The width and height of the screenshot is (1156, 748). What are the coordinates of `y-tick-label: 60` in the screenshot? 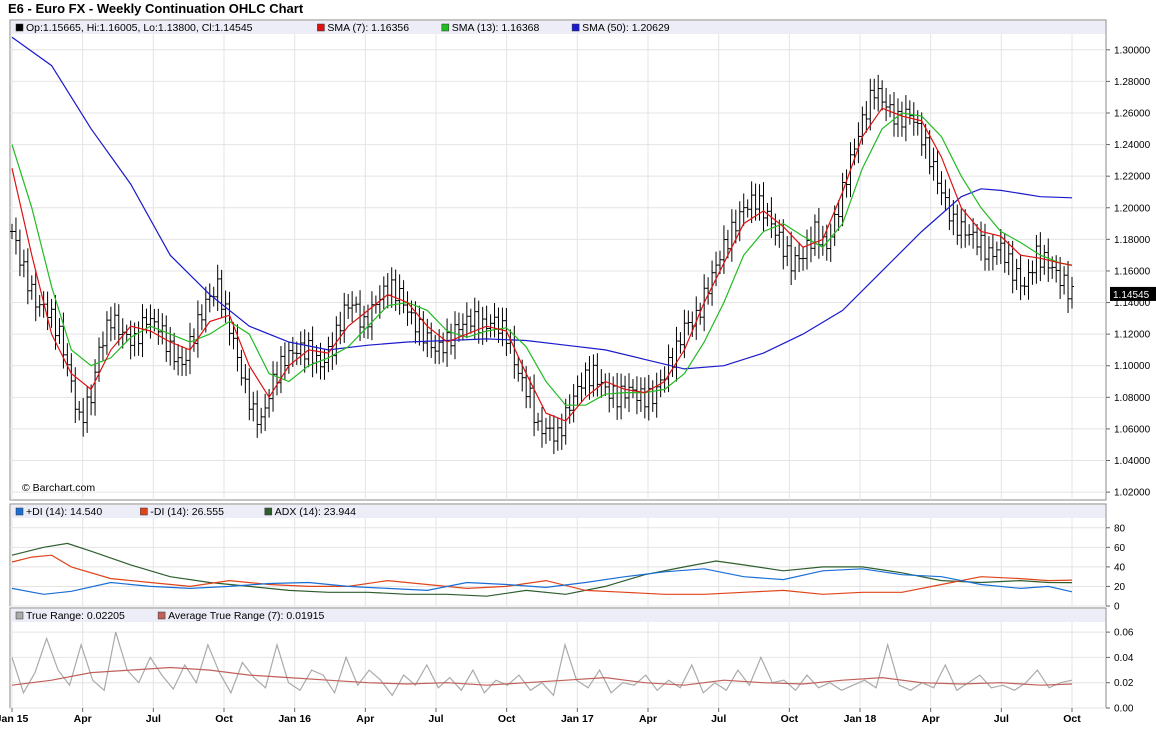 It's located at (1120, 548).